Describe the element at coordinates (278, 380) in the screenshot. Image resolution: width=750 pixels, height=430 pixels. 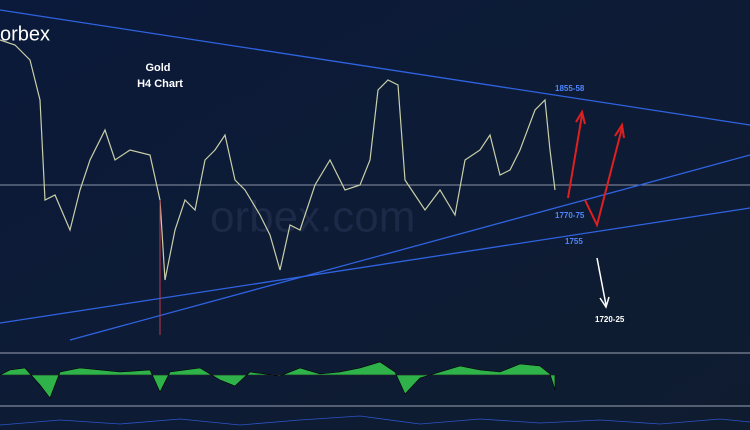
I see `oscillator` at that location.